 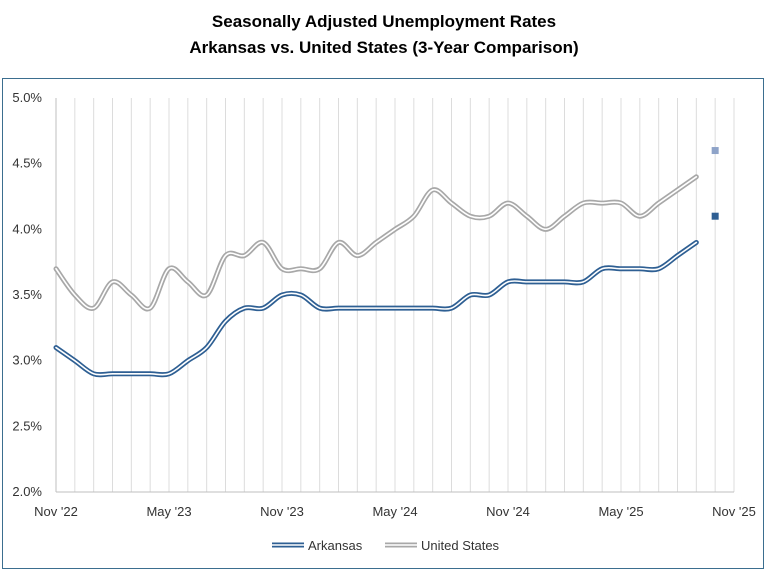 I want to click on y-tick-label: 3.5%, so click(x=27, y=294).